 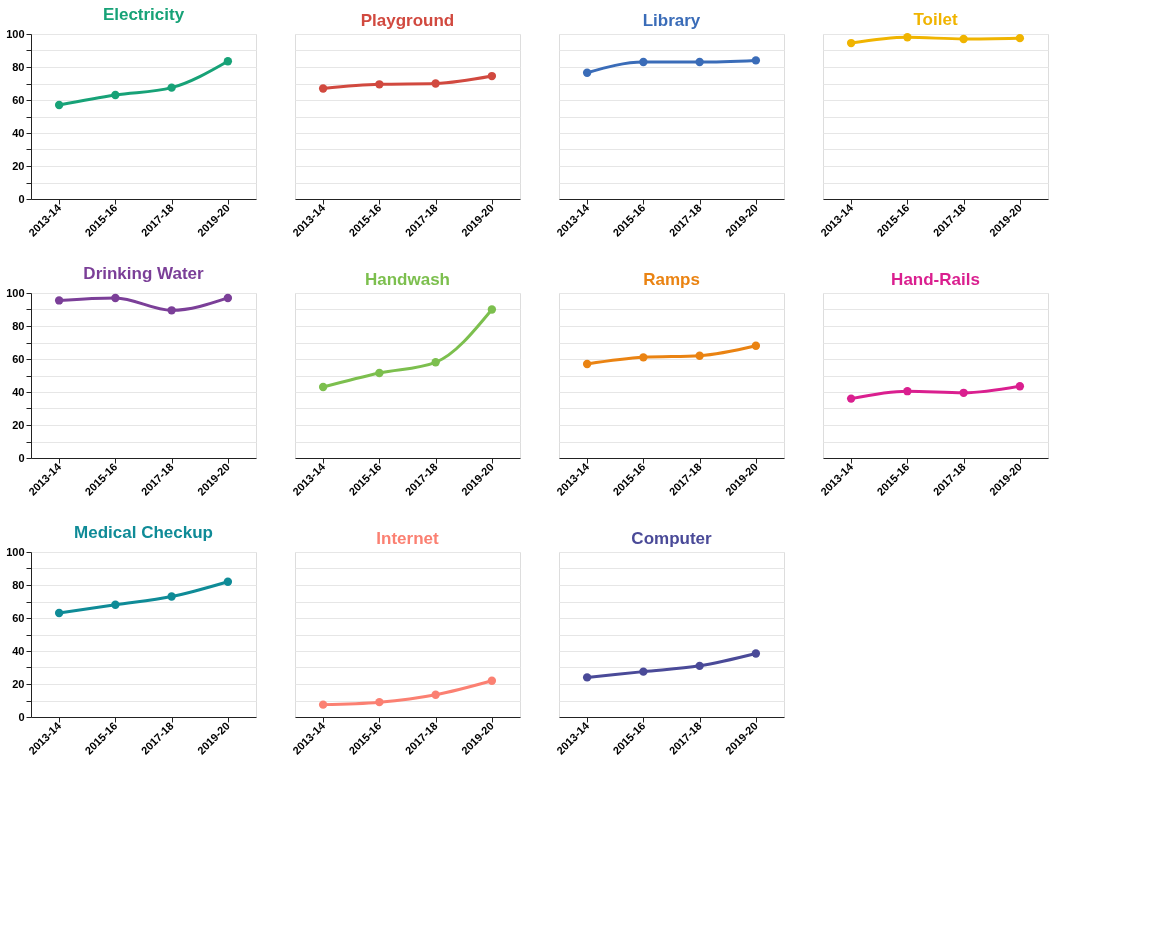 What do you see at coordinates (408, 538) in the screenshot?
I see `chart-title: Internet` at bounding box center [408, 538].